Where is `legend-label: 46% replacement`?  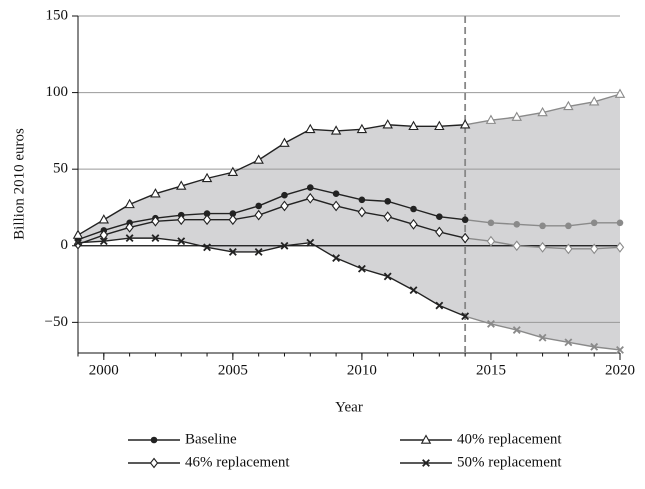 legend-label: 46% replacement is located at coordinates (237, 462).